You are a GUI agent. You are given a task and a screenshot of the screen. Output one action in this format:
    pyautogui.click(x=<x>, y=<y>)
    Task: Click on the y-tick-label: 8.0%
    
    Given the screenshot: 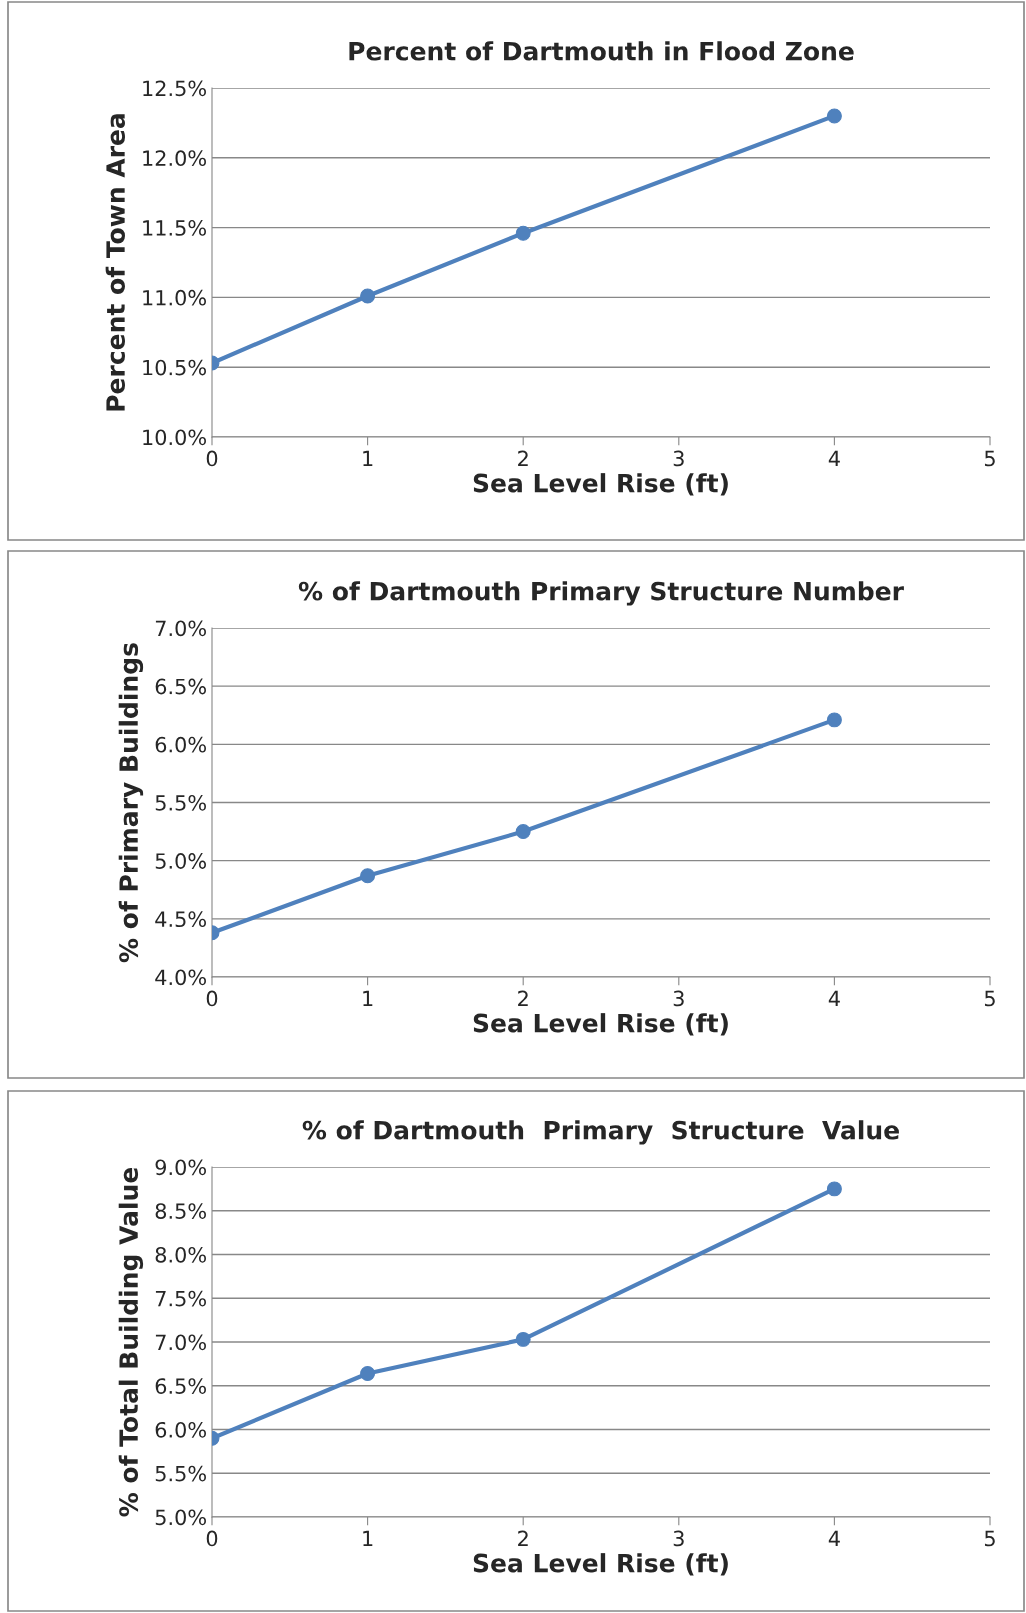 What is the action you would take?
    pyautogui.click(x=180, y=1254)
    